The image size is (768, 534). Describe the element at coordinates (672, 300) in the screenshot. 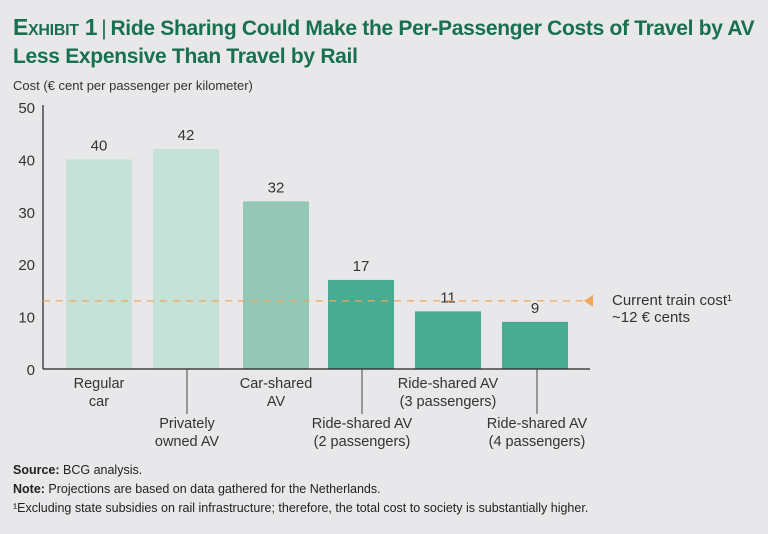

I see `reference-label: Current train cost¹` at that location.